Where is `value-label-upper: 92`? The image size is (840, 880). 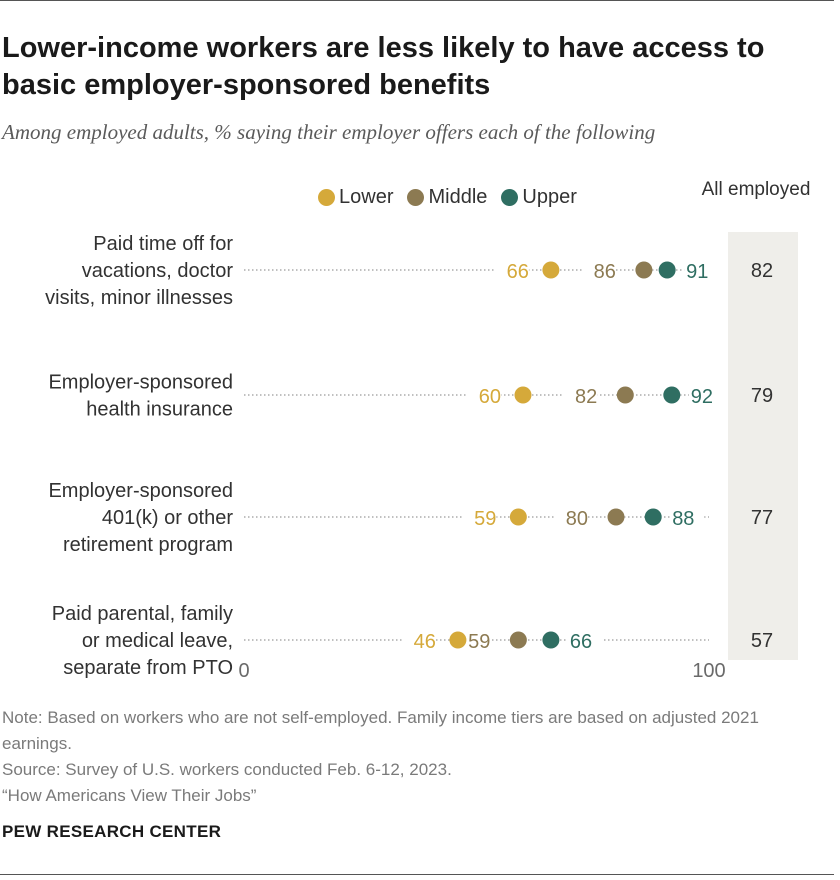
value-label-upper: 92 is located at coordinates (702, 397).